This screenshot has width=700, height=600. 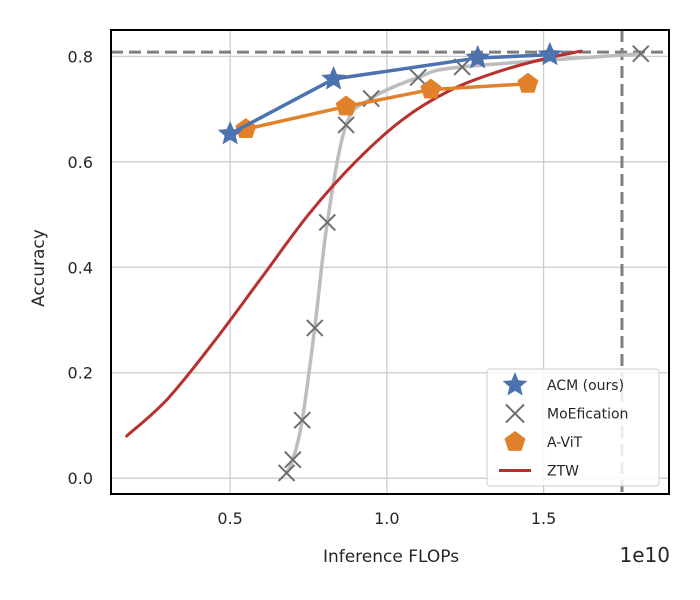 I want to click on x-tick-label: 1.5, so click(x=543, y=518).